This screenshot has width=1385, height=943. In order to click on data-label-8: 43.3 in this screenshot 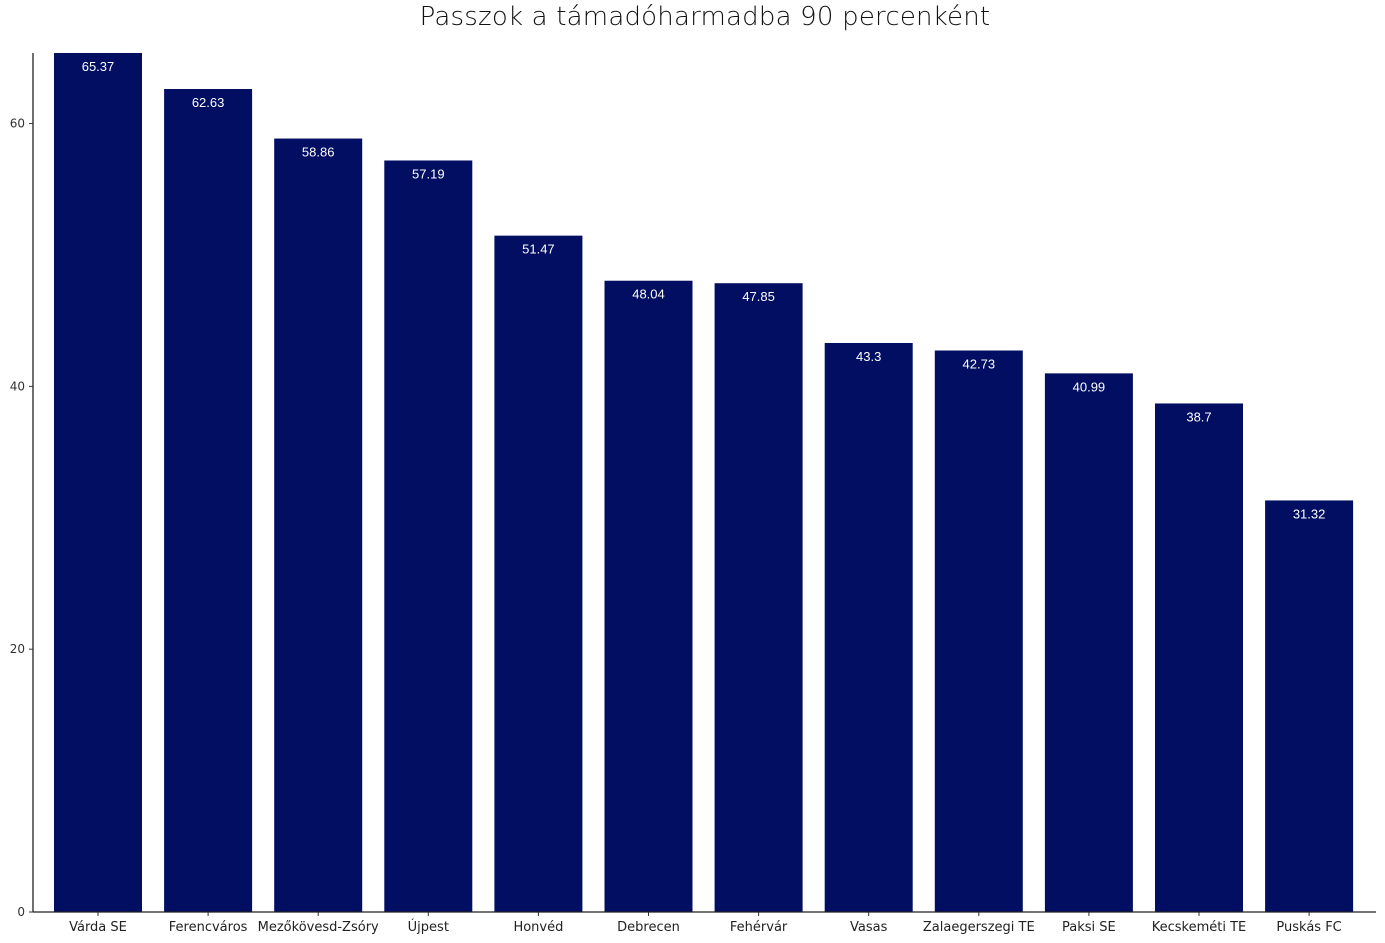, I will do `click(868, 356)`.